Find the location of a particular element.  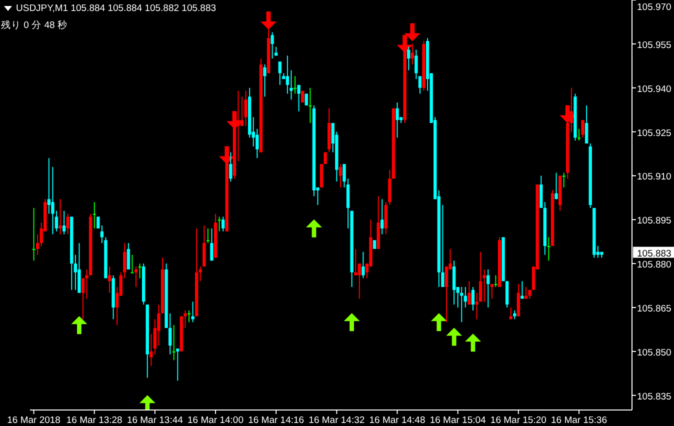

y-tick-label: 105.925 is located at coordinates (654, 133).